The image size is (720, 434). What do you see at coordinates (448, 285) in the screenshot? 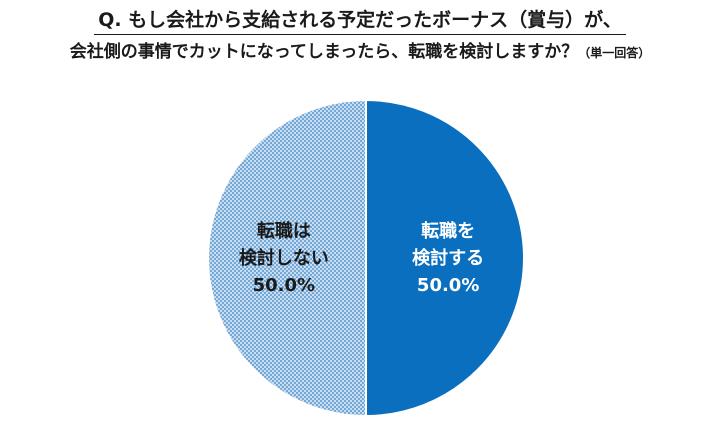
I see `slice-value-yes: 50.0%` at bounding box center [448, 285].